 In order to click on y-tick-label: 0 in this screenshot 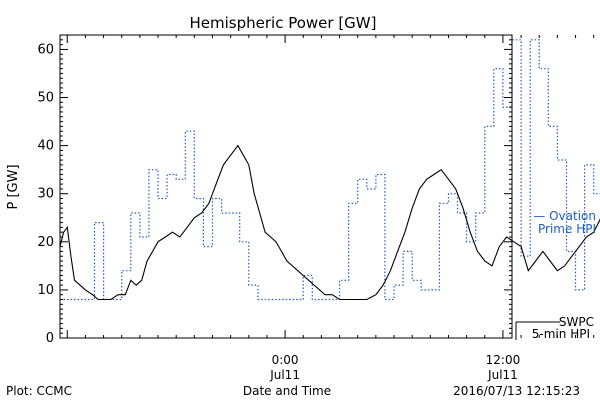, I will do `click(50, 338)`.